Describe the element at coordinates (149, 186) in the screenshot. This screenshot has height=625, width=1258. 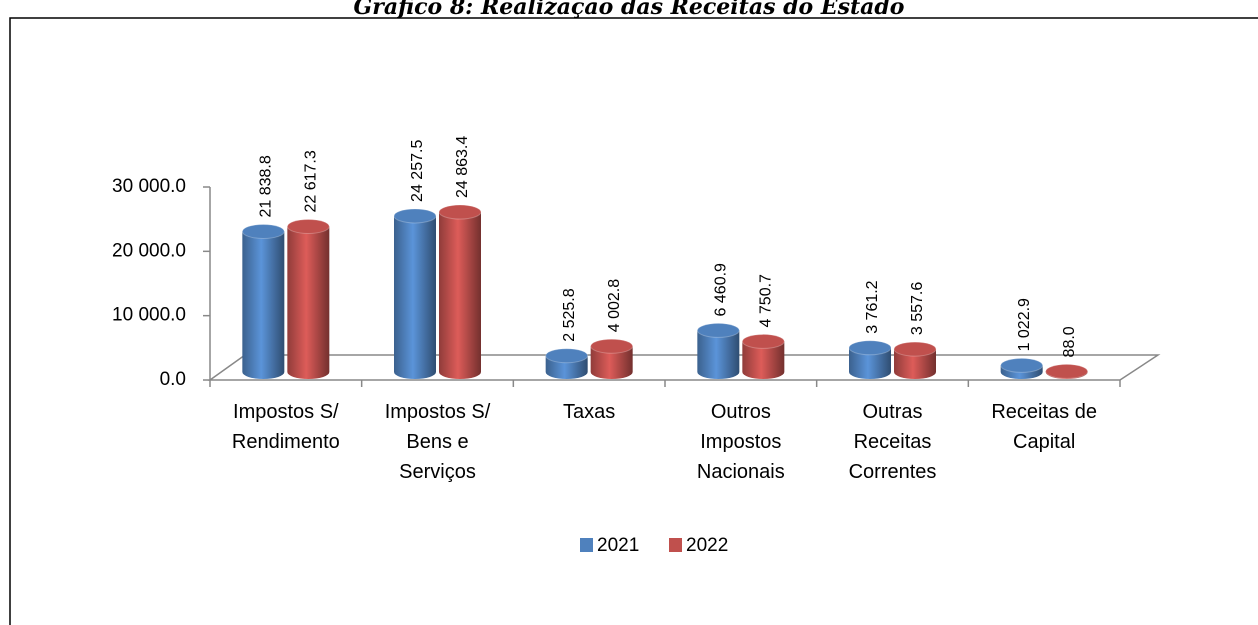
I see `y-tick-label: 30 000.0` at that location.